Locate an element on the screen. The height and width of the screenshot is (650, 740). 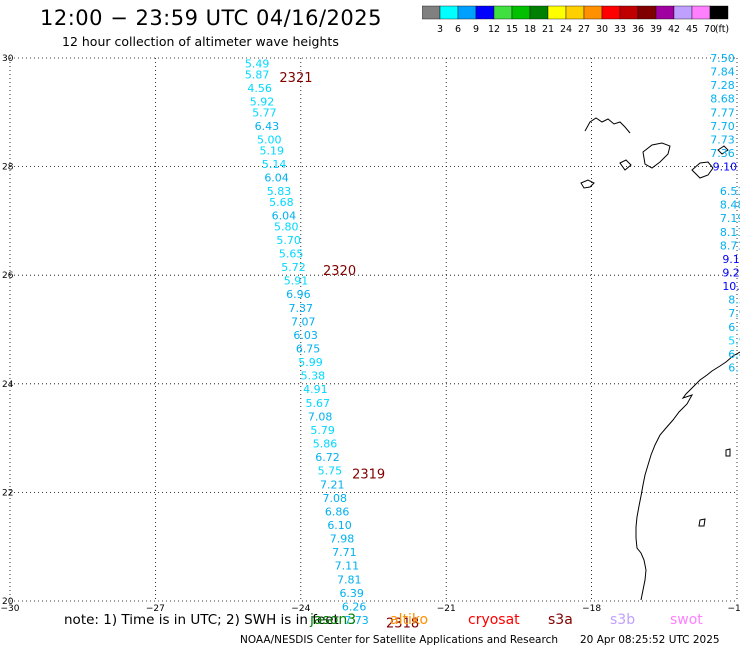
wave-height-label: 5.00 is located at coordinates (269, 139).